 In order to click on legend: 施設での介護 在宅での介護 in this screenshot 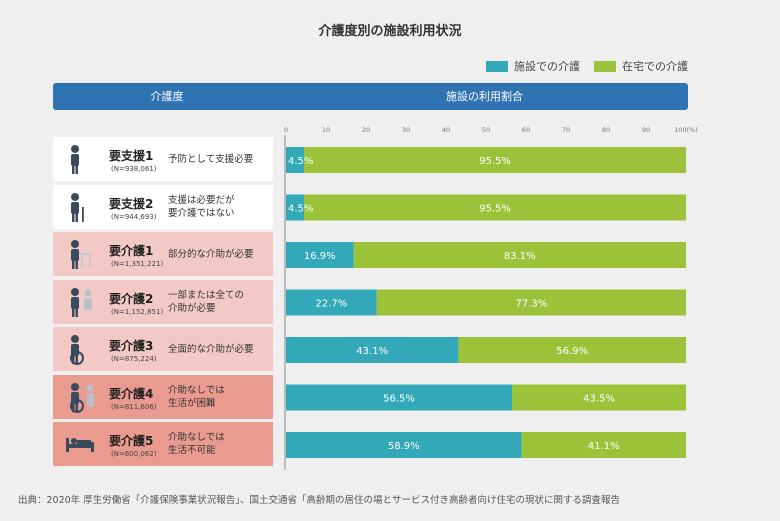, I will do `click(587, 66)`.